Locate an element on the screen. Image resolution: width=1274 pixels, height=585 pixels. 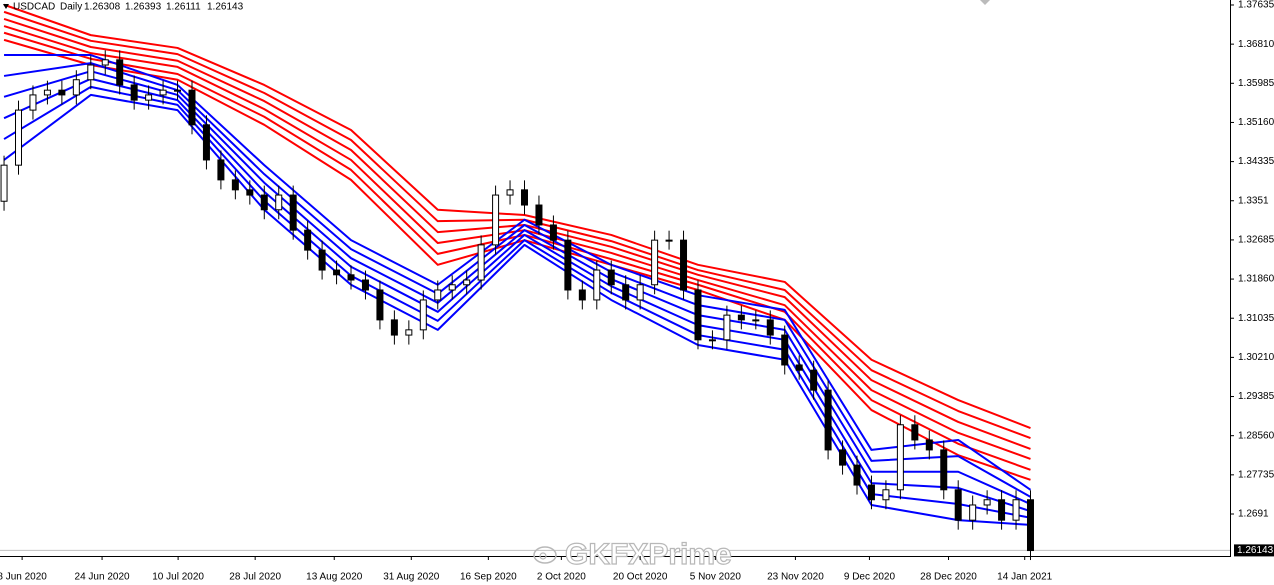
menu-arrow is located at coordinates (6, 6).